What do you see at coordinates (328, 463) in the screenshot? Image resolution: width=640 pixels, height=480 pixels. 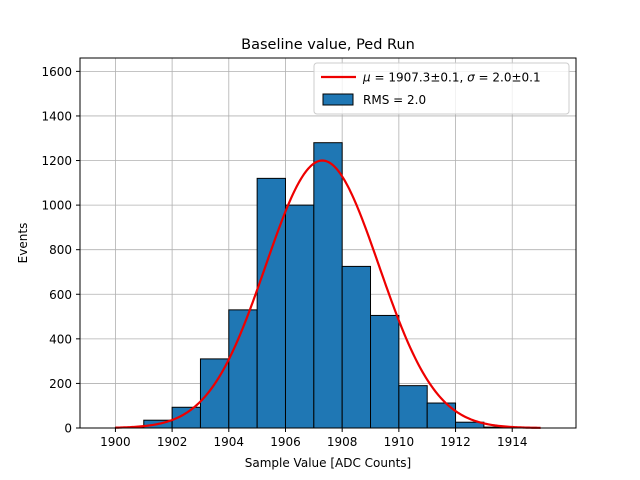 I see `x-axis-label: Sample Value [ADC Counts]` at bounding box center [328, 463].